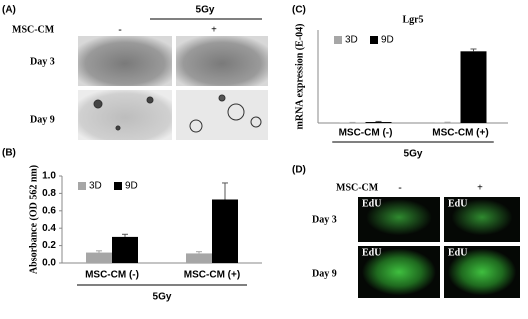 The width and height of the screenshot is (528, 319). I want to click on panel-label: (D), so click(299, 170).